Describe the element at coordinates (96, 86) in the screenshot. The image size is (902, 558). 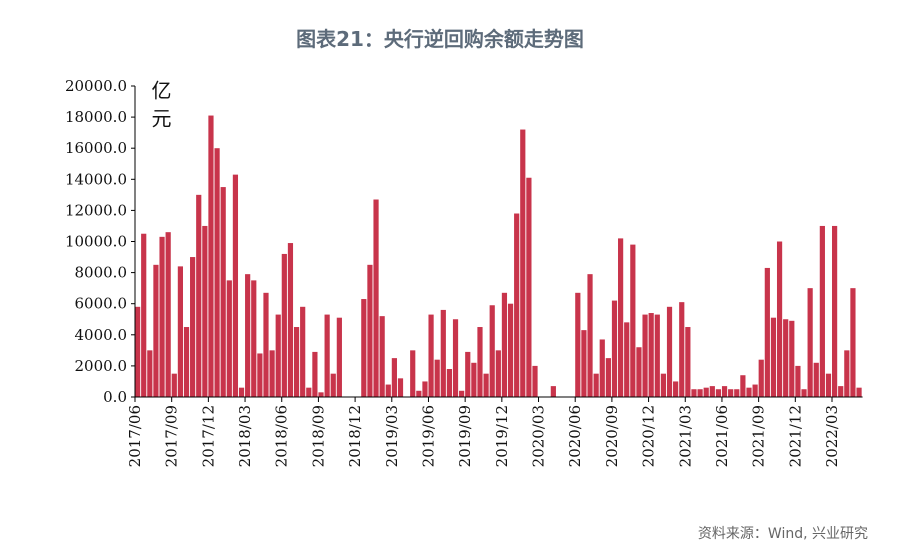
I see `y-tick-label: 20000.0` at that location.